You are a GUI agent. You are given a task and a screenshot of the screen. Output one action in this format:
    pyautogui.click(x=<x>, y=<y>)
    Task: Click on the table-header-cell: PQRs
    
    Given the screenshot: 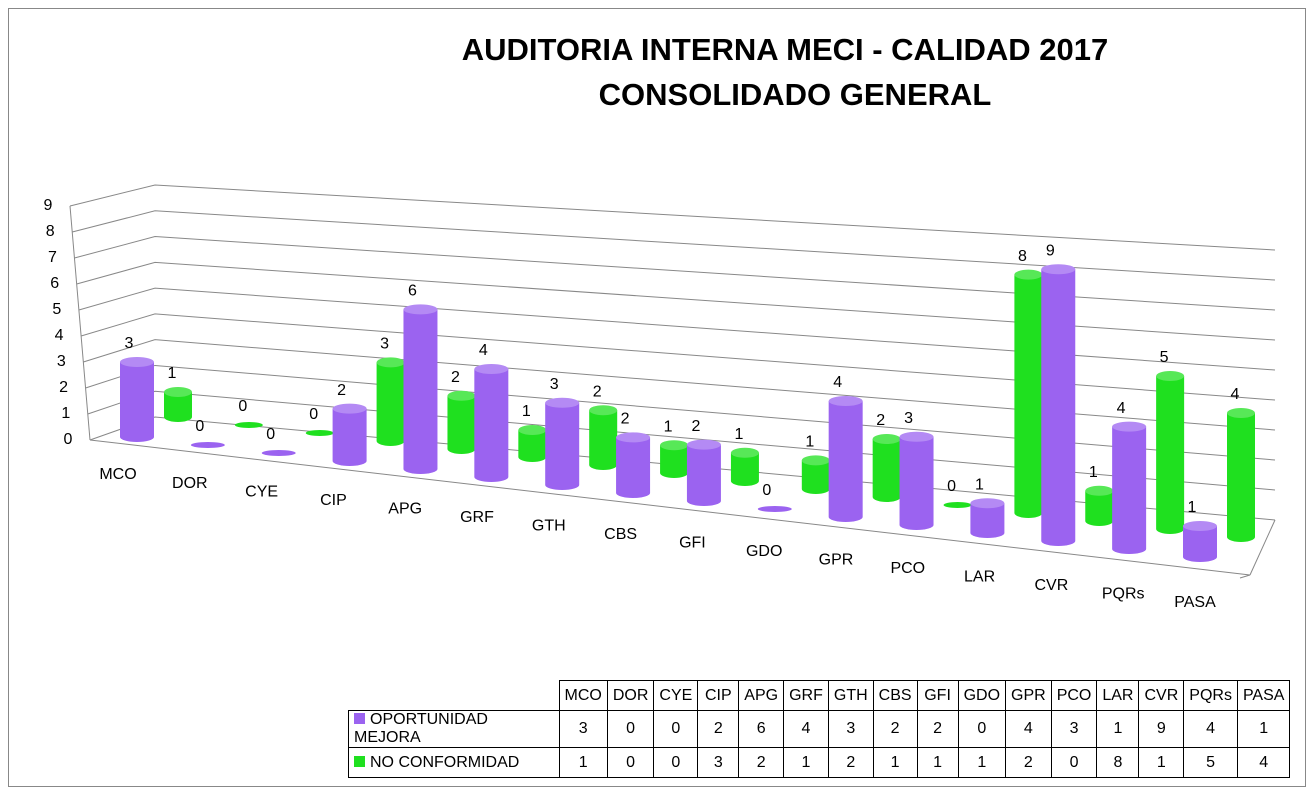 What is the action you would take?
    pyautogui.click(x=1210, y=695)
    